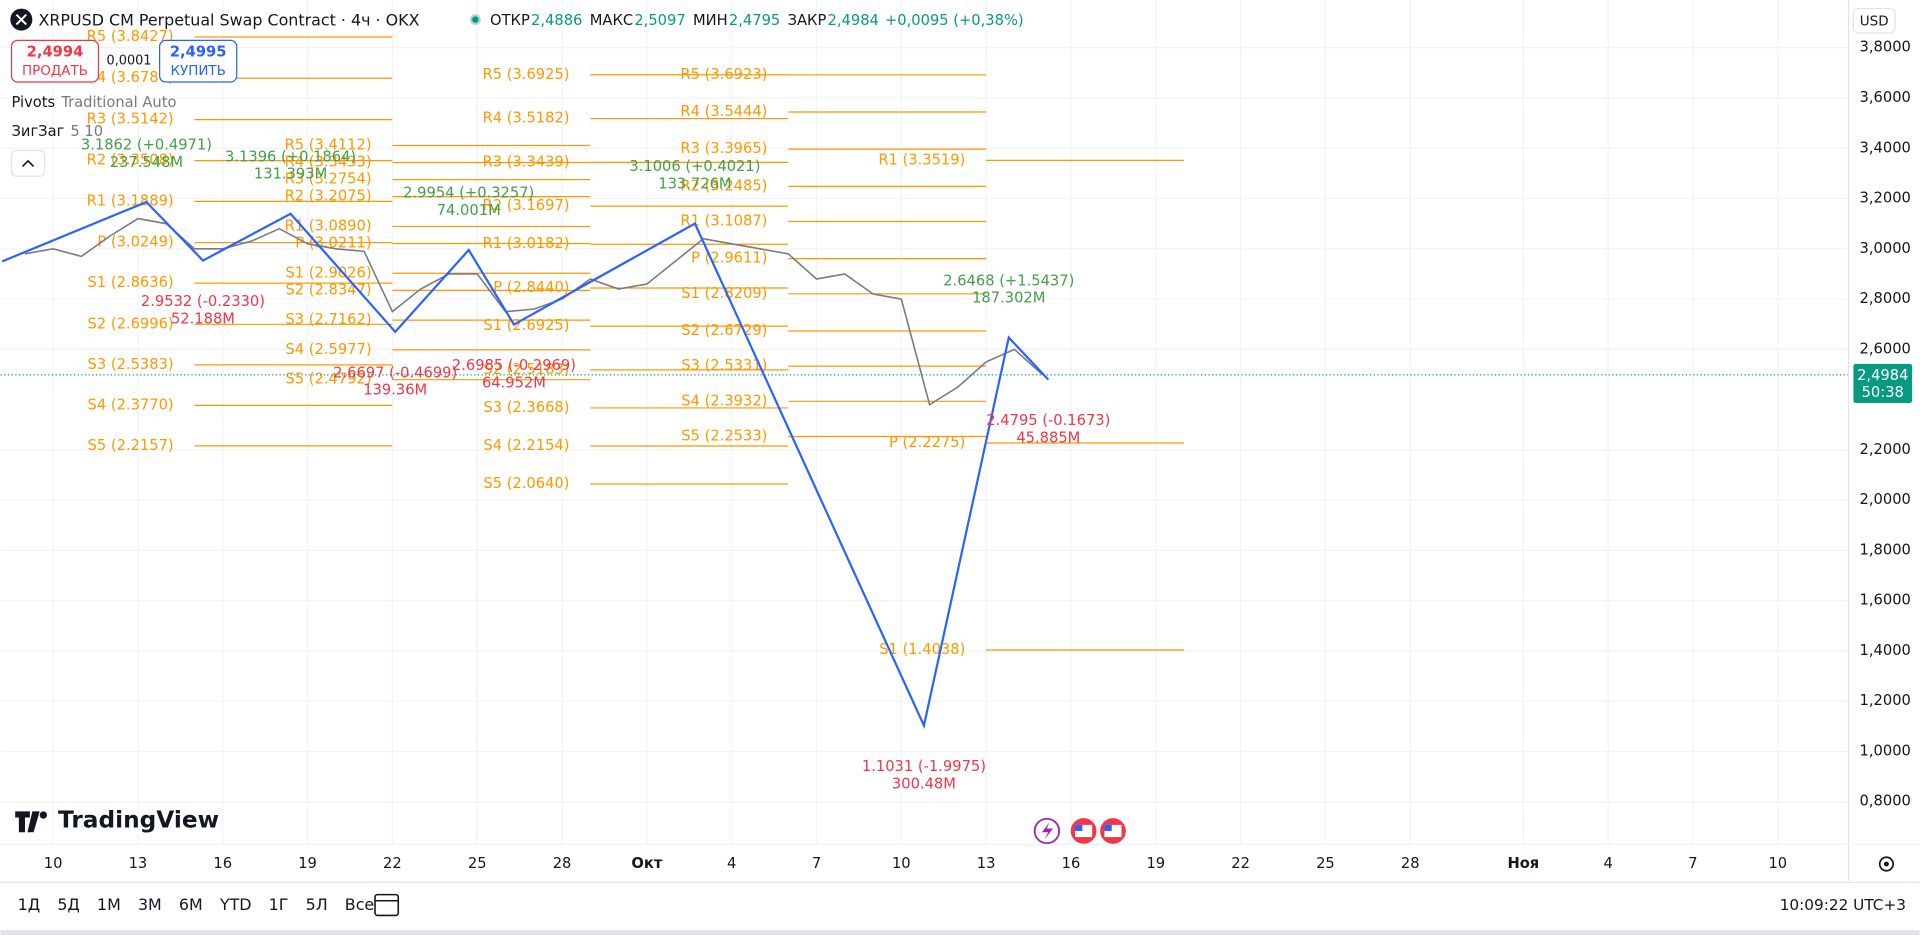 The width and height of the screenshot is (1920, 935). Describe the element at coordinates (986, 863) in the screenshot. I see `x-tick-label: 13` at that location.